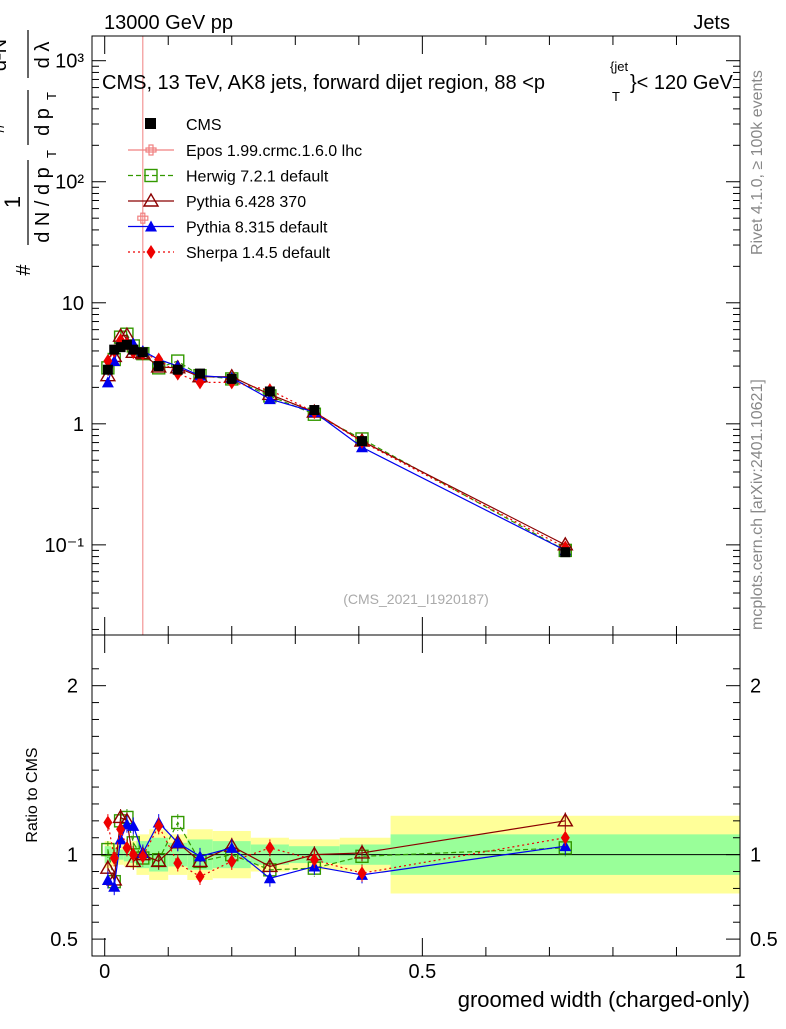 This screenshot has width=786, height=1029. I want to click on legend-entry-sherpa: Sherpa 1.4.5 default, so click(229, 253).